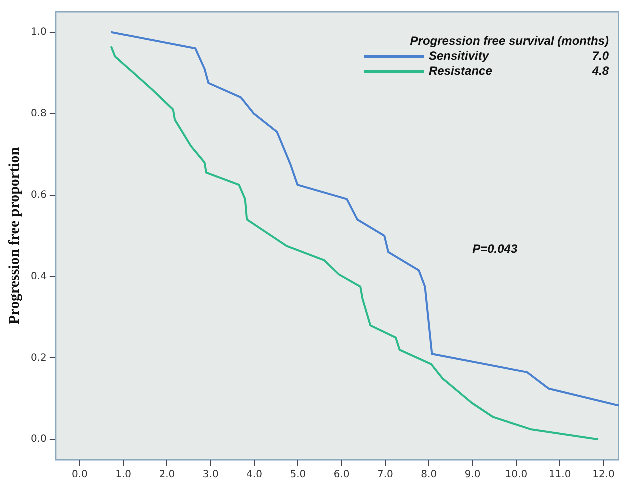 The width and height of the screenshot is (619, 488). I want to click on y-tick-label: 0.2, so click(38, 358).